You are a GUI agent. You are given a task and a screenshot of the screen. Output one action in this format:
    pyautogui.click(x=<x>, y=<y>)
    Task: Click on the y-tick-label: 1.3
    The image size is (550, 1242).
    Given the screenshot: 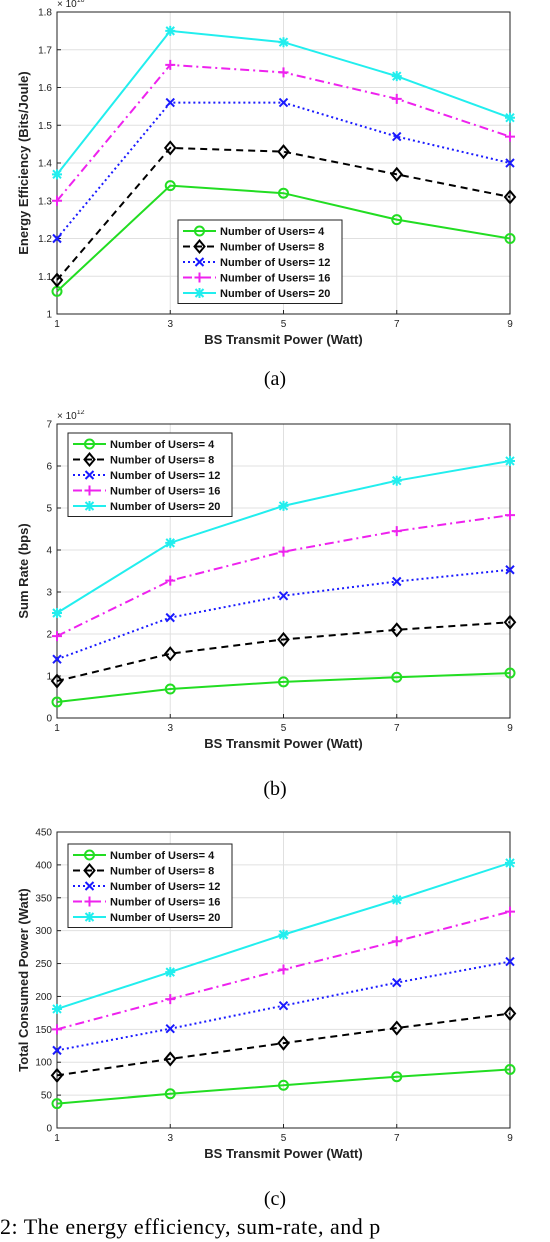 What is the action you would take?
    pyautogui.click(x=45, y=201)
    